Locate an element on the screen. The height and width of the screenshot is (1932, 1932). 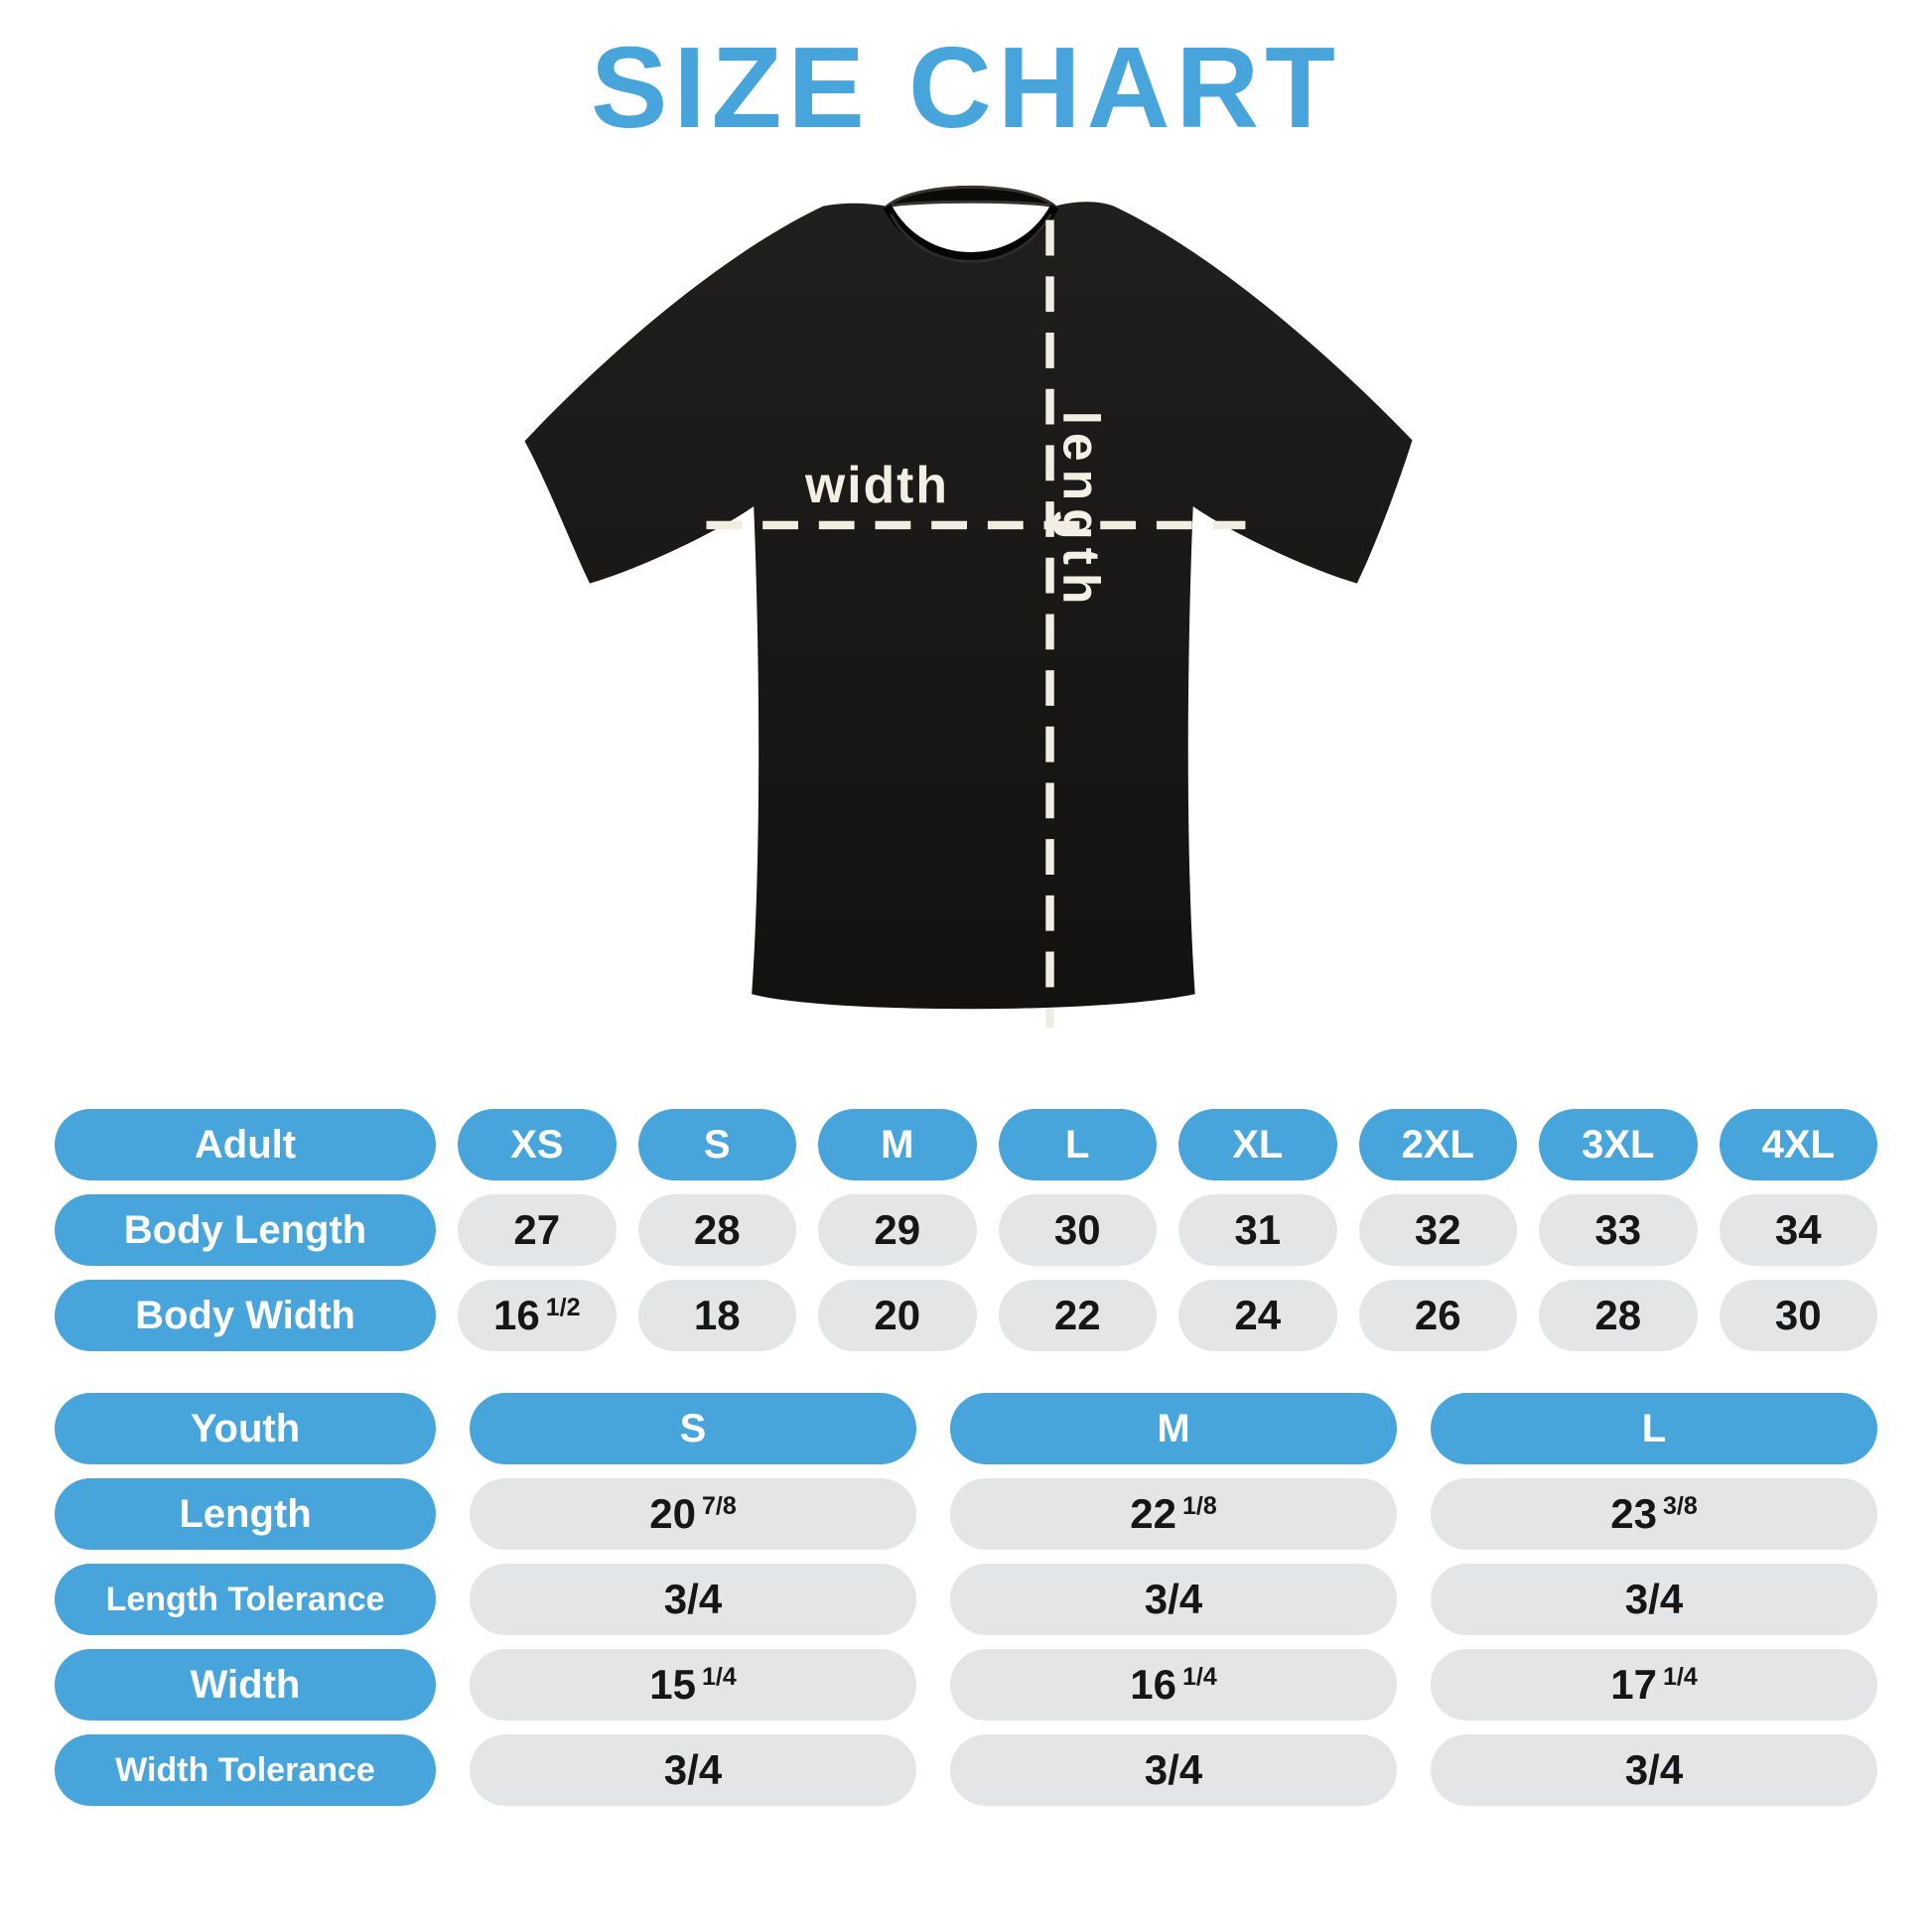
adult-size-header-m: M is located at coordinates (898, 1144).